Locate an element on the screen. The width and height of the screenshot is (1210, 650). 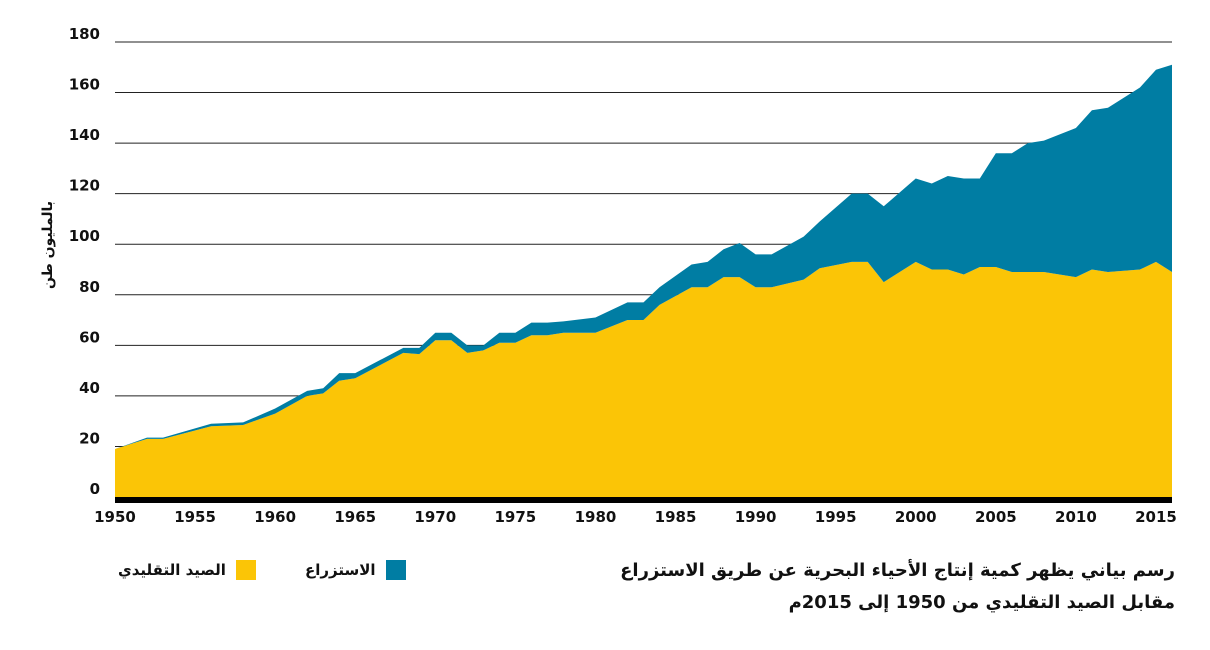
x-tick-2015: 2015 is located at coordinates (1156, 517).